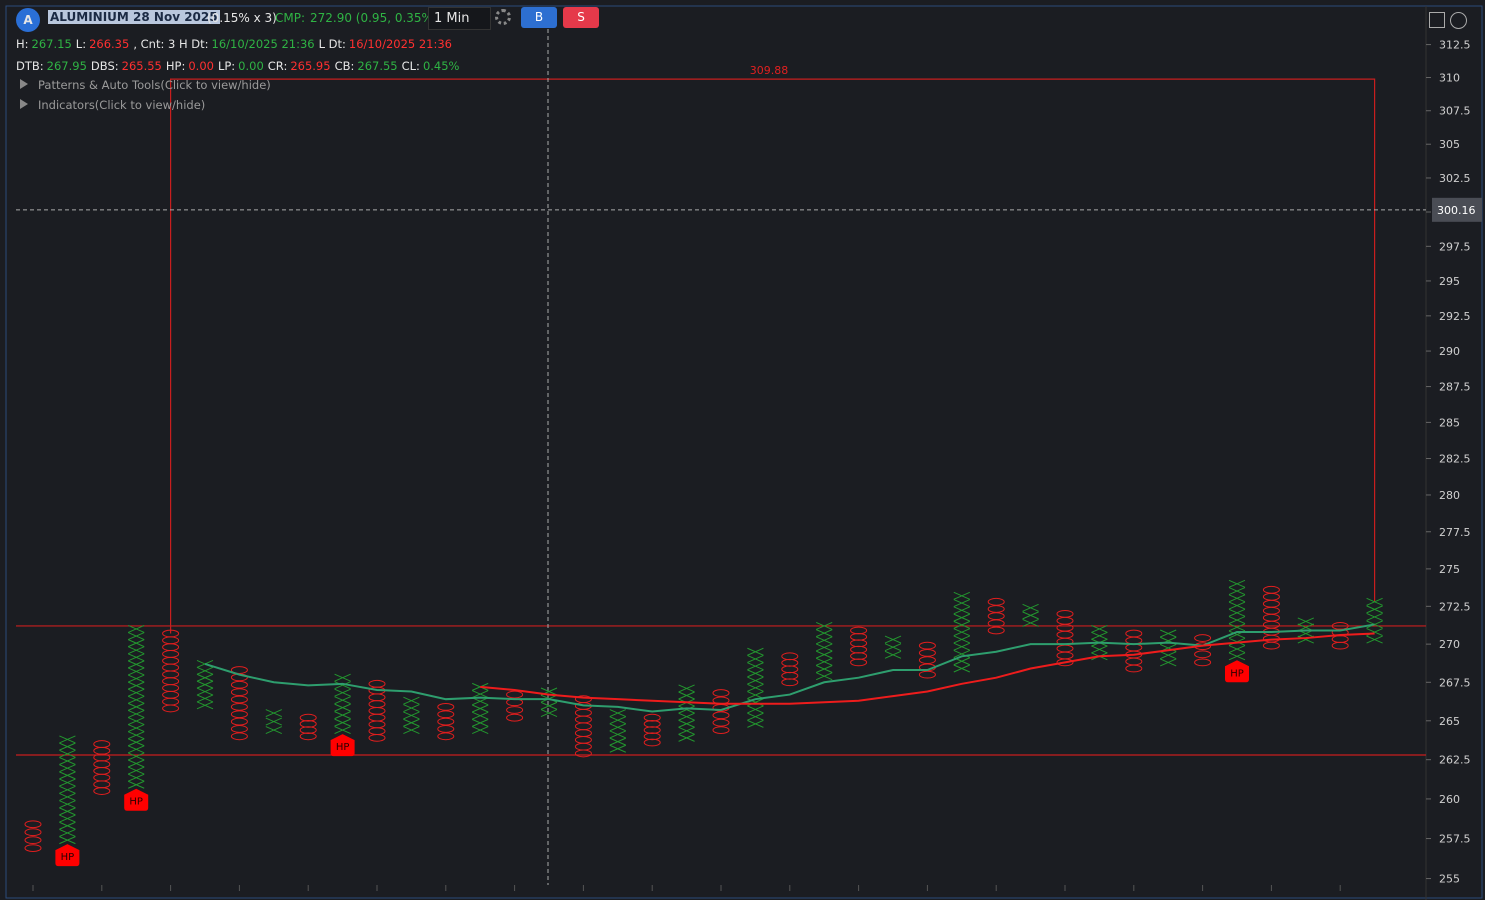 The height and width of the screenshot is (900, 1485). Describe the element at coordinates (1455, 45) in the screenshot. I see `y-tick-label: 312.5` at that location.